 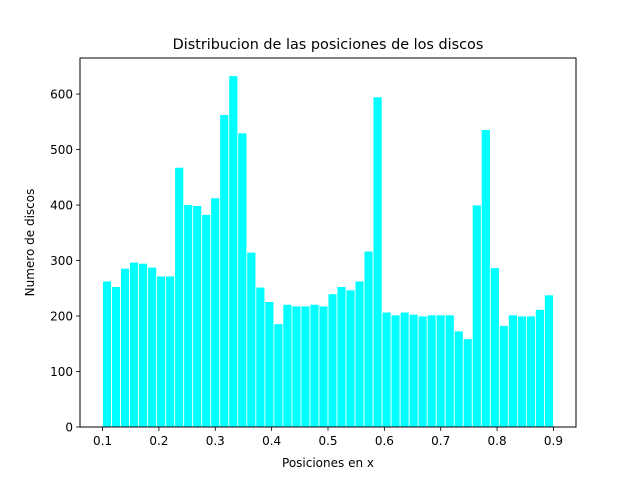 What do you see at coordinates (553, 441) in the screenshot?
I see `x-tick-label: 0.9` at bounding box center [553, 441].